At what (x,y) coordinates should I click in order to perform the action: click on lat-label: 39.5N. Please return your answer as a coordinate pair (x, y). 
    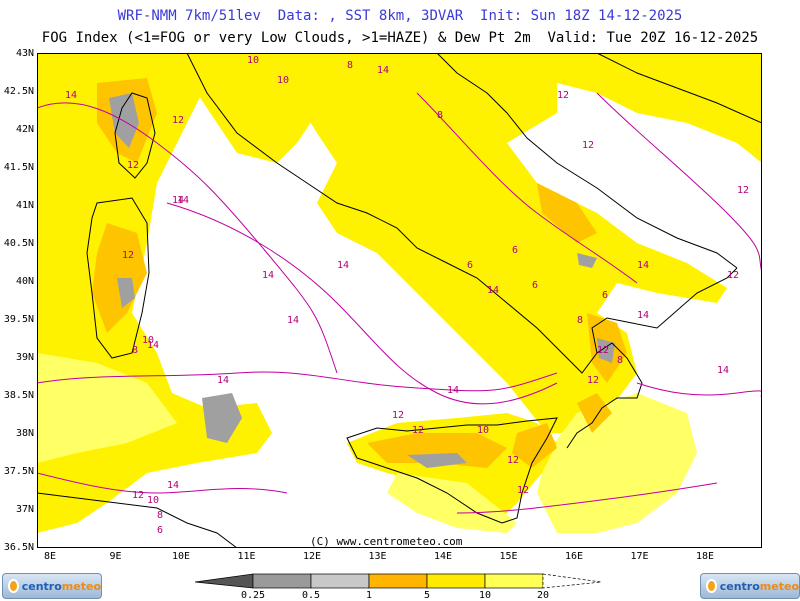
    Looking at the image, I should click on (18, 319).